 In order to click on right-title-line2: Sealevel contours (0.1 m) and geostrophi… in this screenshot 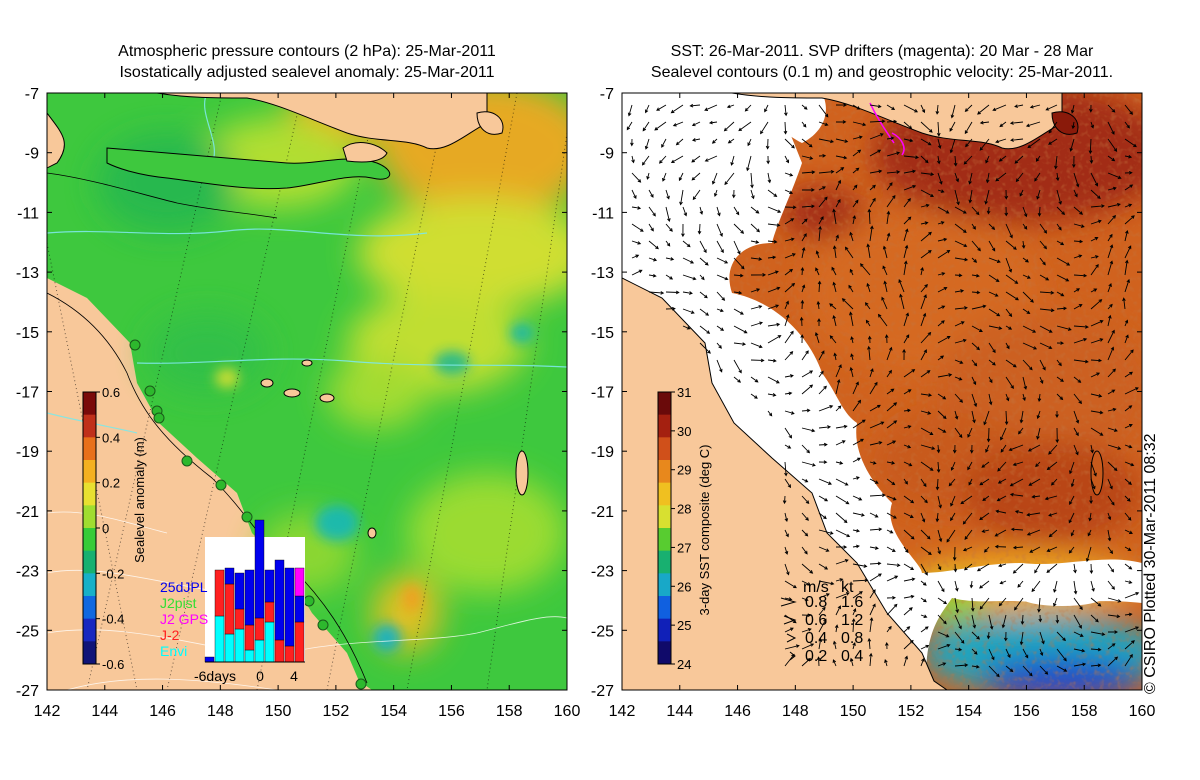, I will do `click(882, 72)`.